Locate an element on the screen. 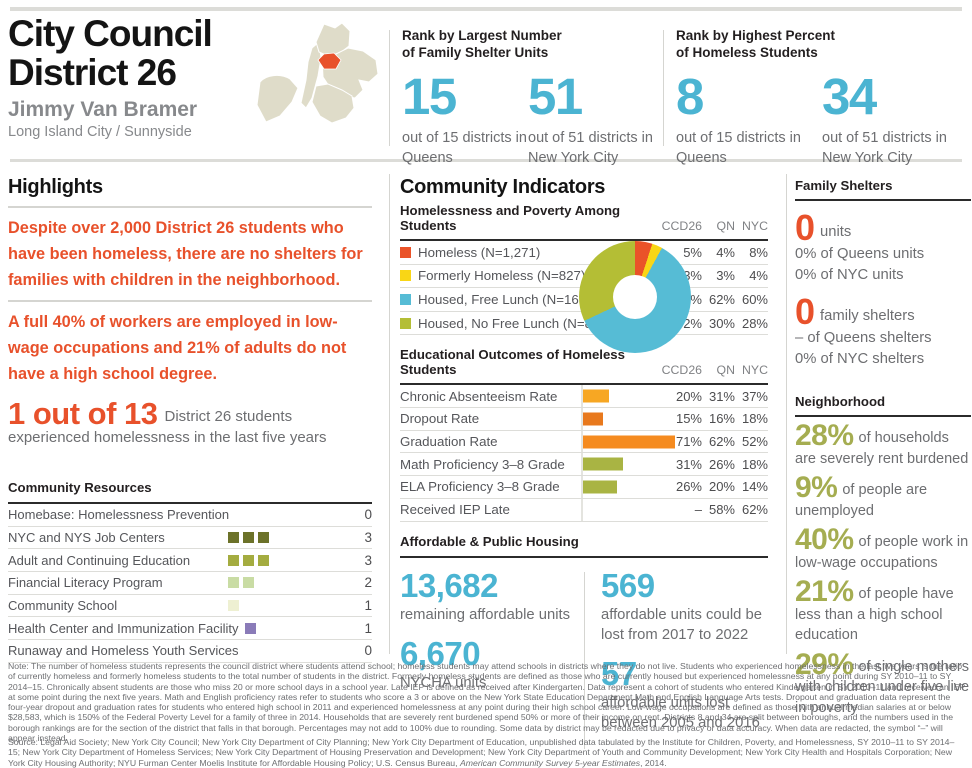 This screenshot has width=972, height=768. page-title: City Council District 26 is located at coordinates (110, 53).